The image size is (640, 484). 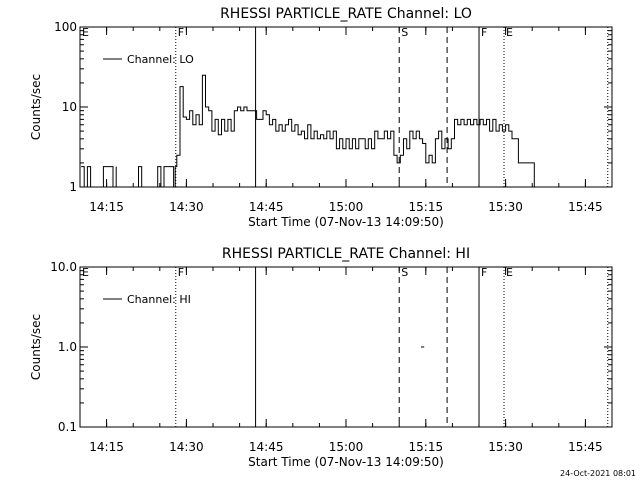 What do you see at coordinates (67, 347) in the screenshot?
I see `y-tick-label: 1.0` at bounding box center [67, 347].